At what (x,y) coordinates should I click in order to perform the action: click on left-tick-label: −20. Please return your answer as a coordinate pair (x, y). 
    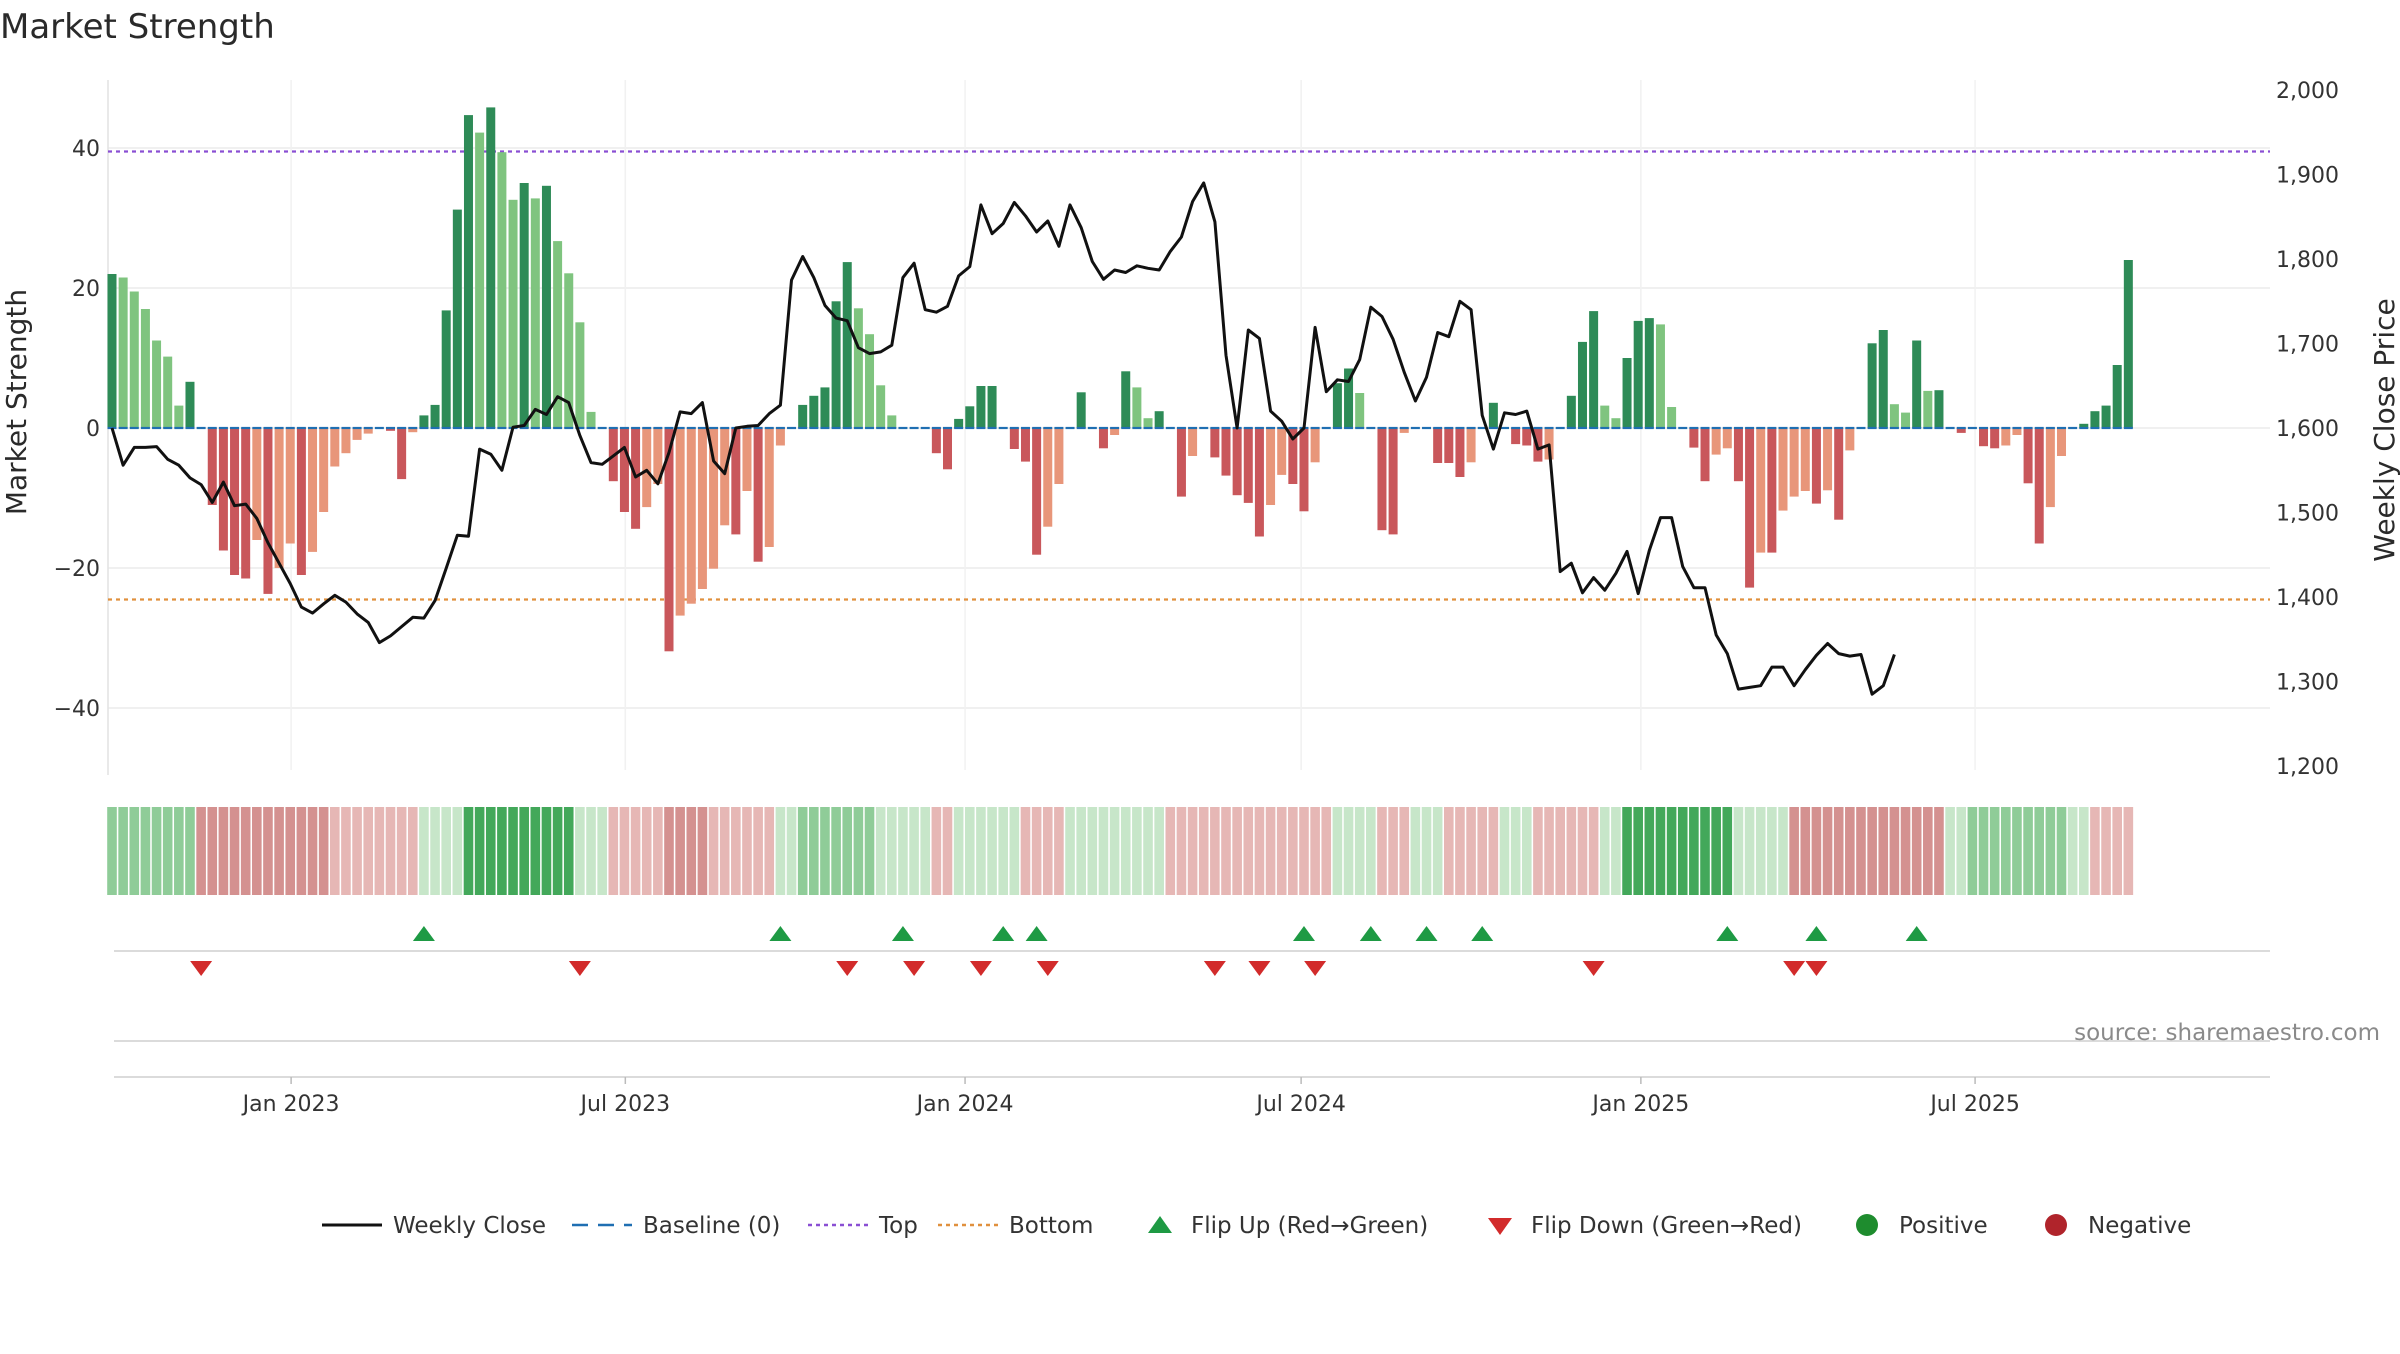
    Looking at the image, I should click on (77, 569).